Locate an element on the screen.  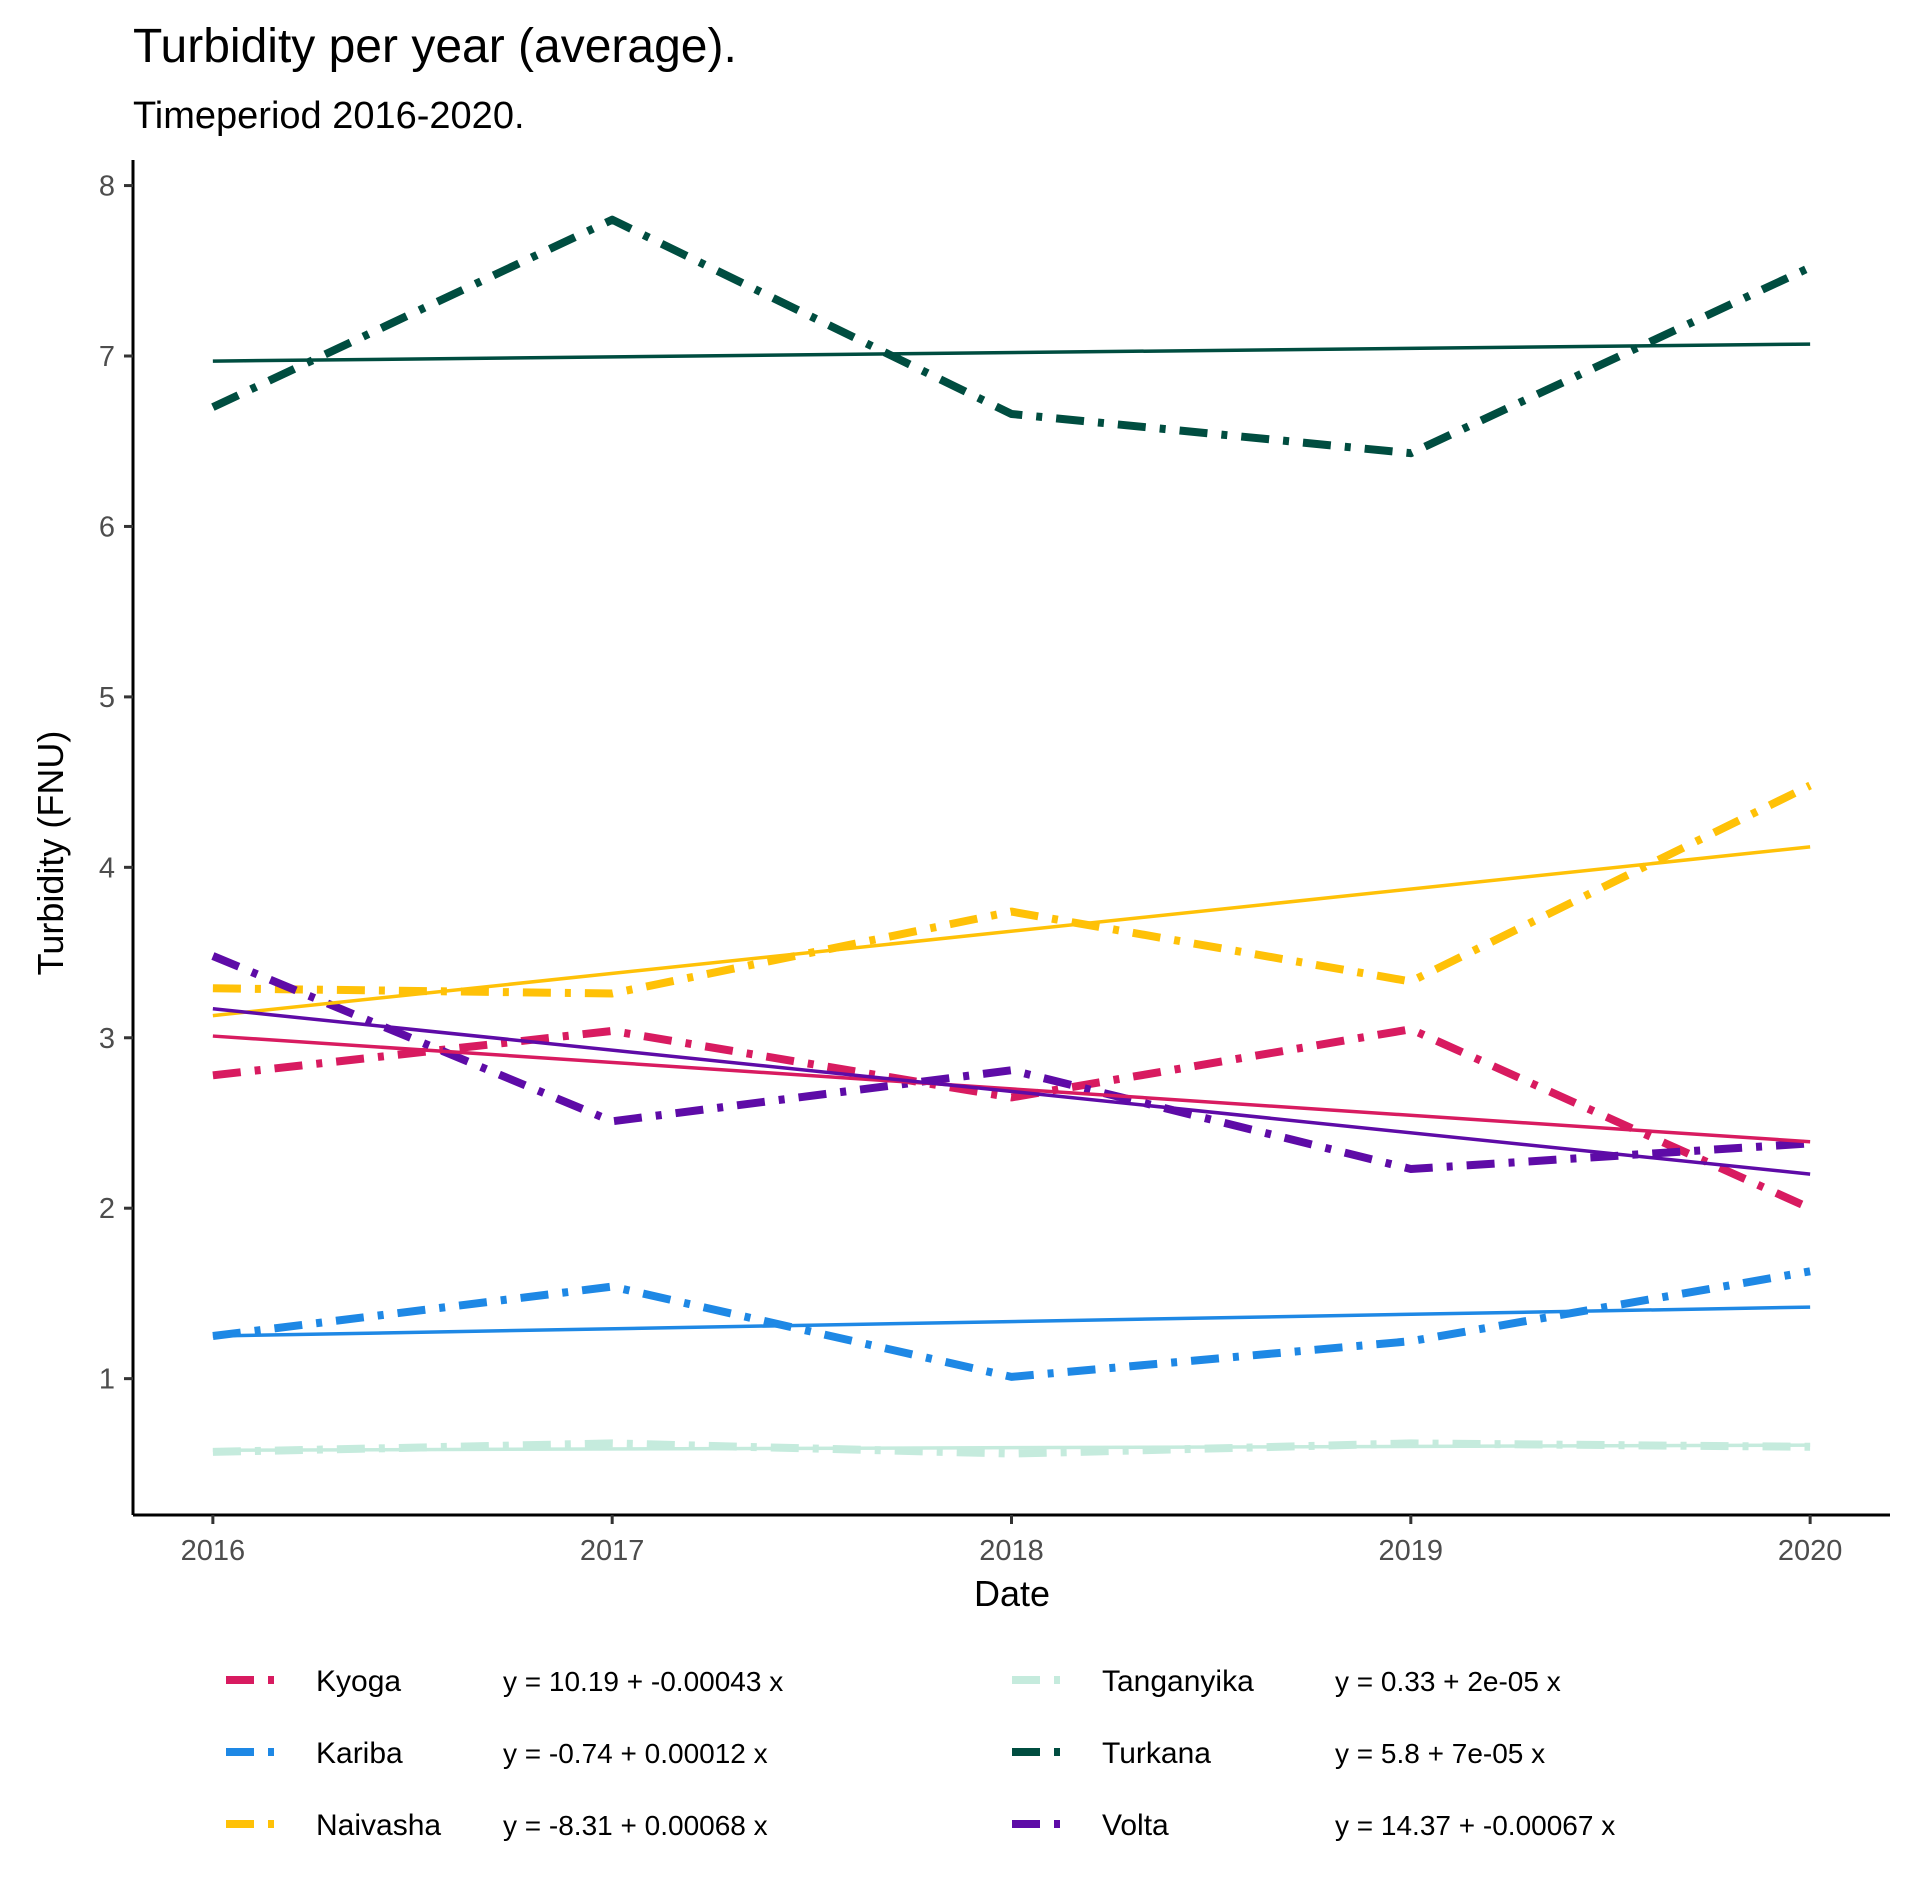
legend-label-kariba: Kariba is located at coordinates (359, 1753).